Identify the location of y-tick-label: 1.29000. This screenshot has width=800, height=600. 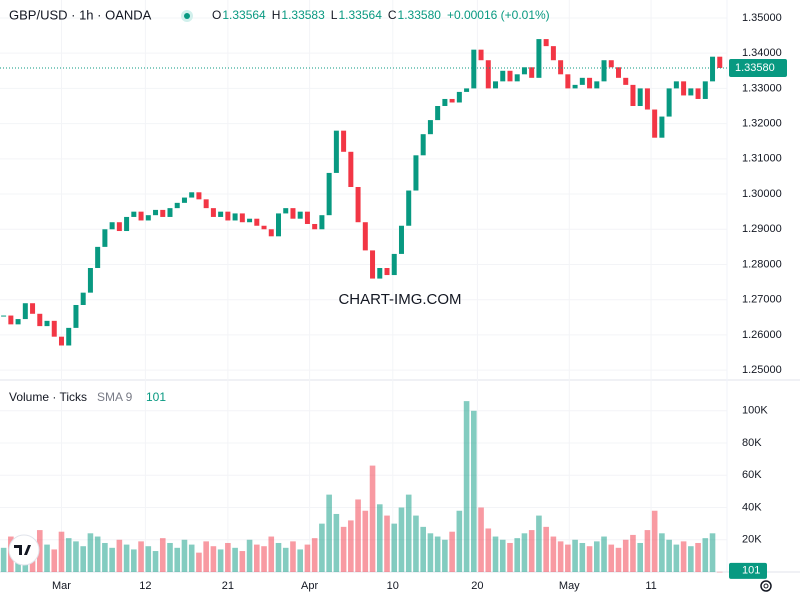
(762, 229).